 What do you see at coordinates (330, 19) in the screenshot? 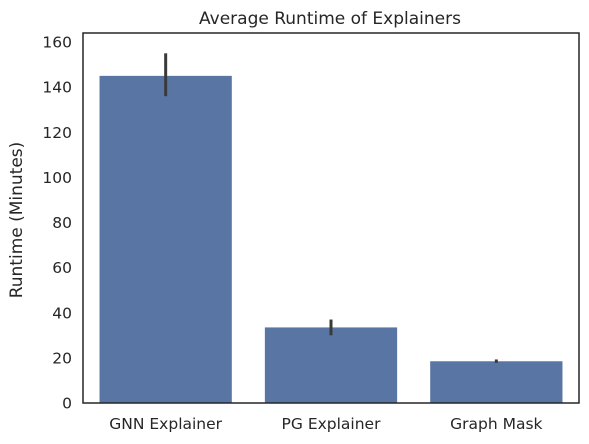
I see `chart-title: Average Runtime of Explainers` at bounding box center [330, 19].